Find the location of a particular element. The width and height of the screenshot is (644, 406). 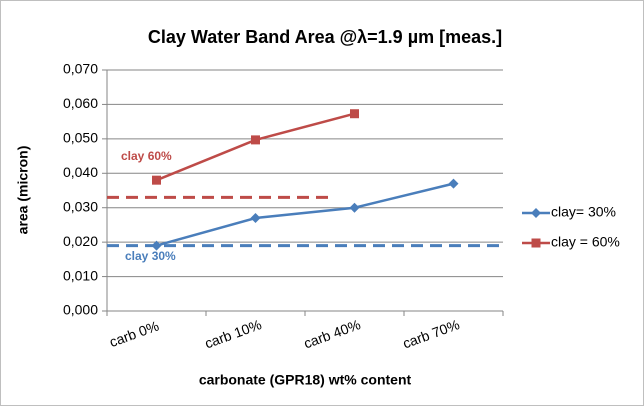

y-tick-label: 0,030 is located at coordinates (80, 206).